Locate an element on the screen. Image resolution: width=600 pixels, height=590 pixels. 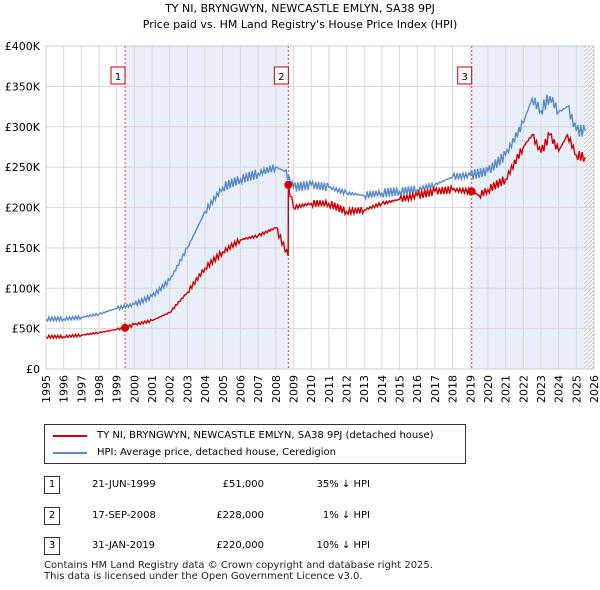
table-row: 3 31-JAN-2019 £220,000 10% ↓ HPI is located at coordinates (254, 546).